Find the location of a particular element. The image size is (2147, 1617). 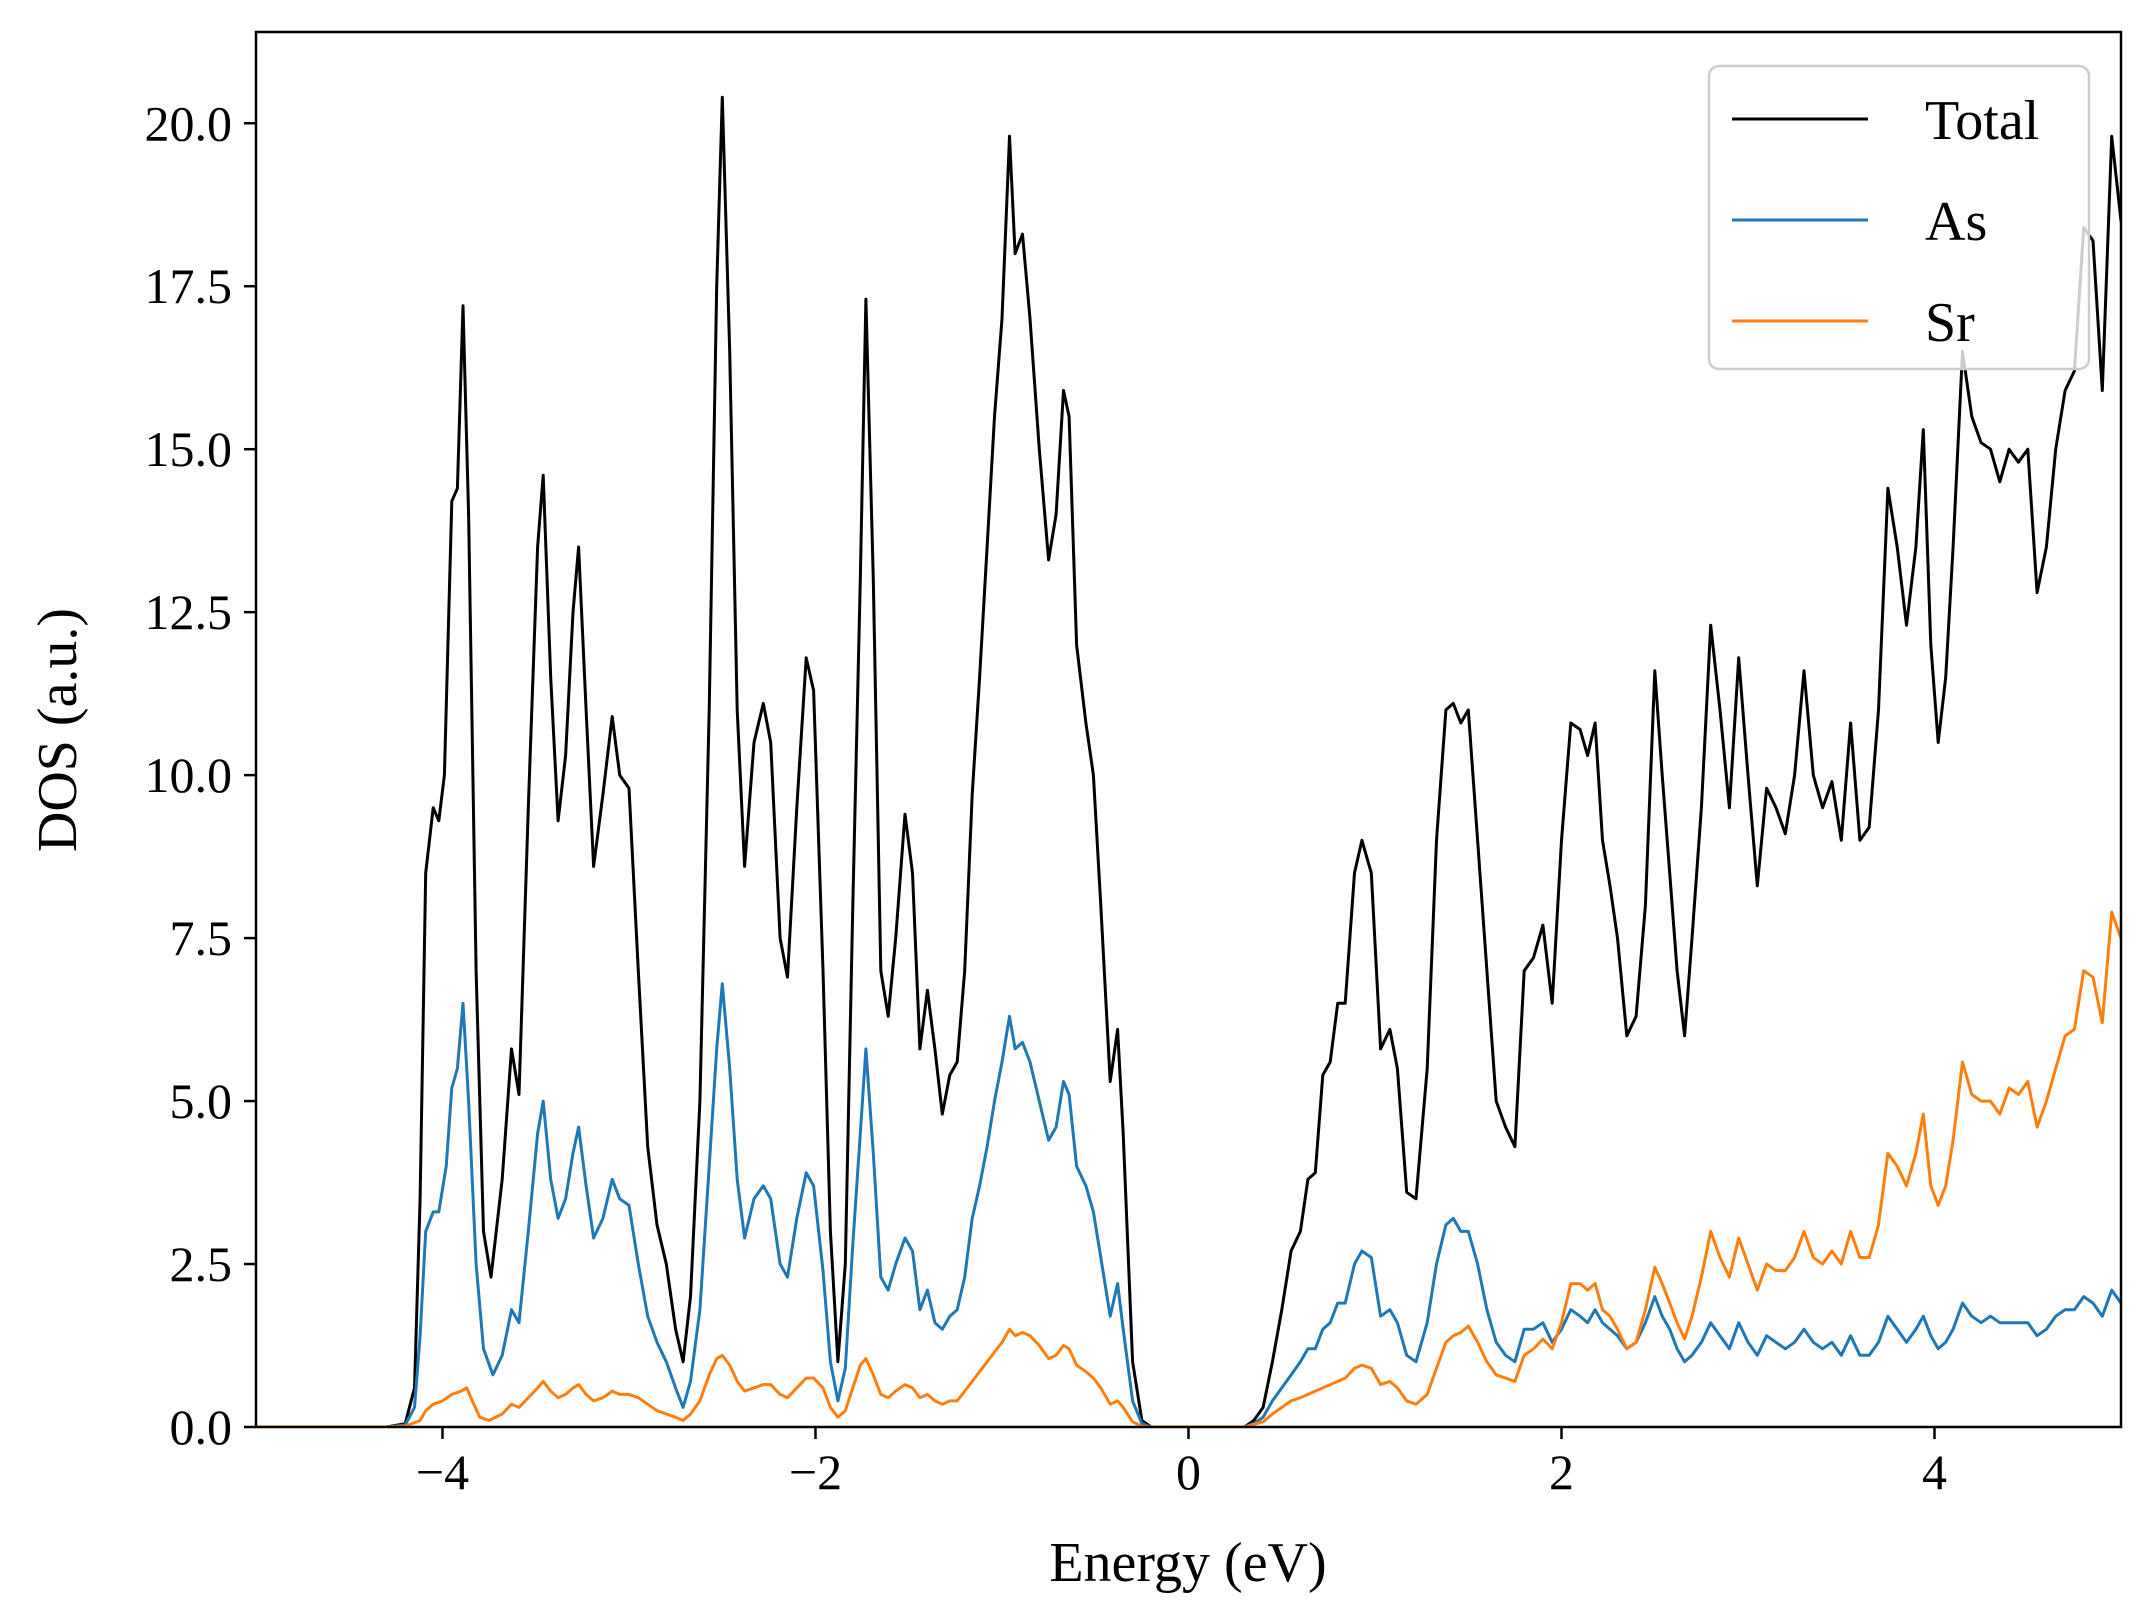

y-tick-label: 2.5 is located at coordinates (201, 1264).